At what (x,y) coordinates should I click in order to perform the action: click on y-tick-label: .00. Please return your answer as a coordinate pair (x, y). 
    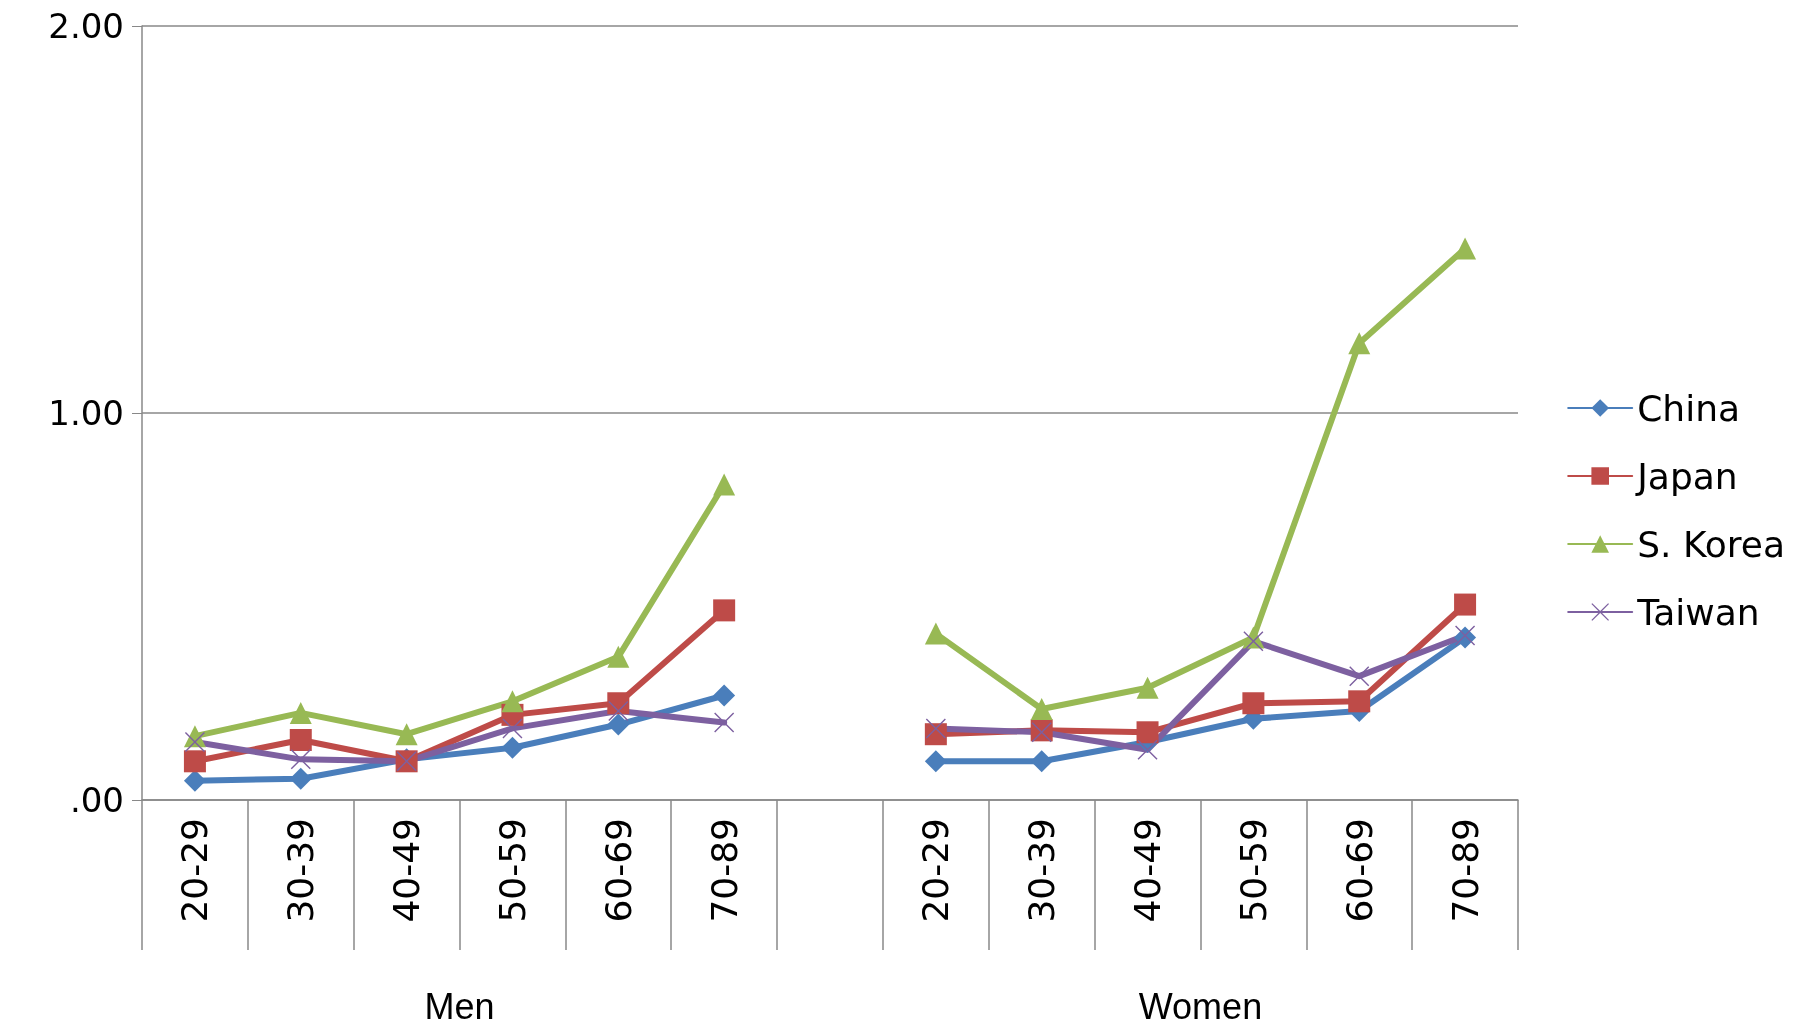
    Looking at the image, I should click on (96, 800).